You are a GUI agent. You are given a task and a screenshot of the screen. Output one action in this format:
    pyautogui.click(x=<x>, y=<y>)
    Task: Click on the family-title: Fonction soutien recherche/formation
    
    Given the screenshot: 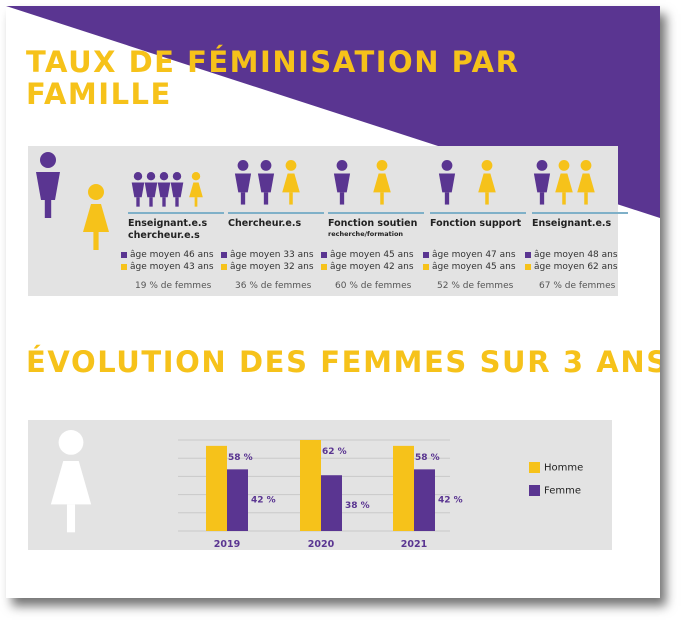 What is the action you would take?
    pyautogui.click(x=378, y=228)
    